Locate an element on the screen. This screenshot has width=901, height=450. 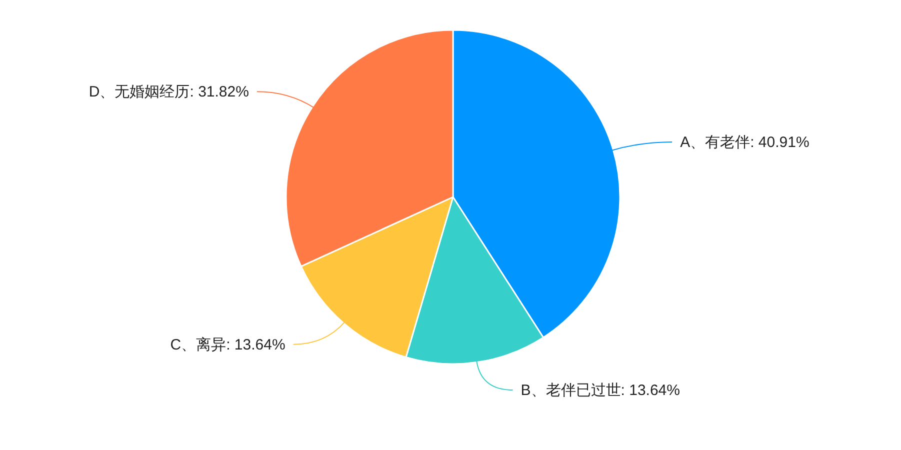
slice-label: D、无婚姻经历: 31.82% is located at coordinates (168, 92).